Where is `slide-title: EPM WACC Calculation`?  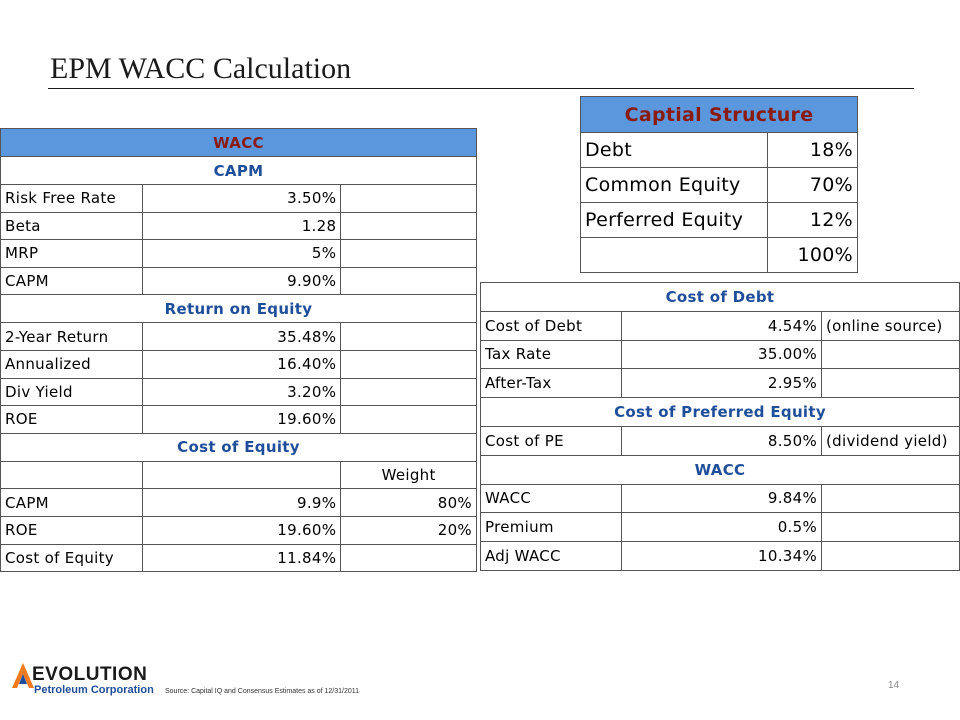
slide-title: EPM WACC Calculation is located at coordinates (201, 68).